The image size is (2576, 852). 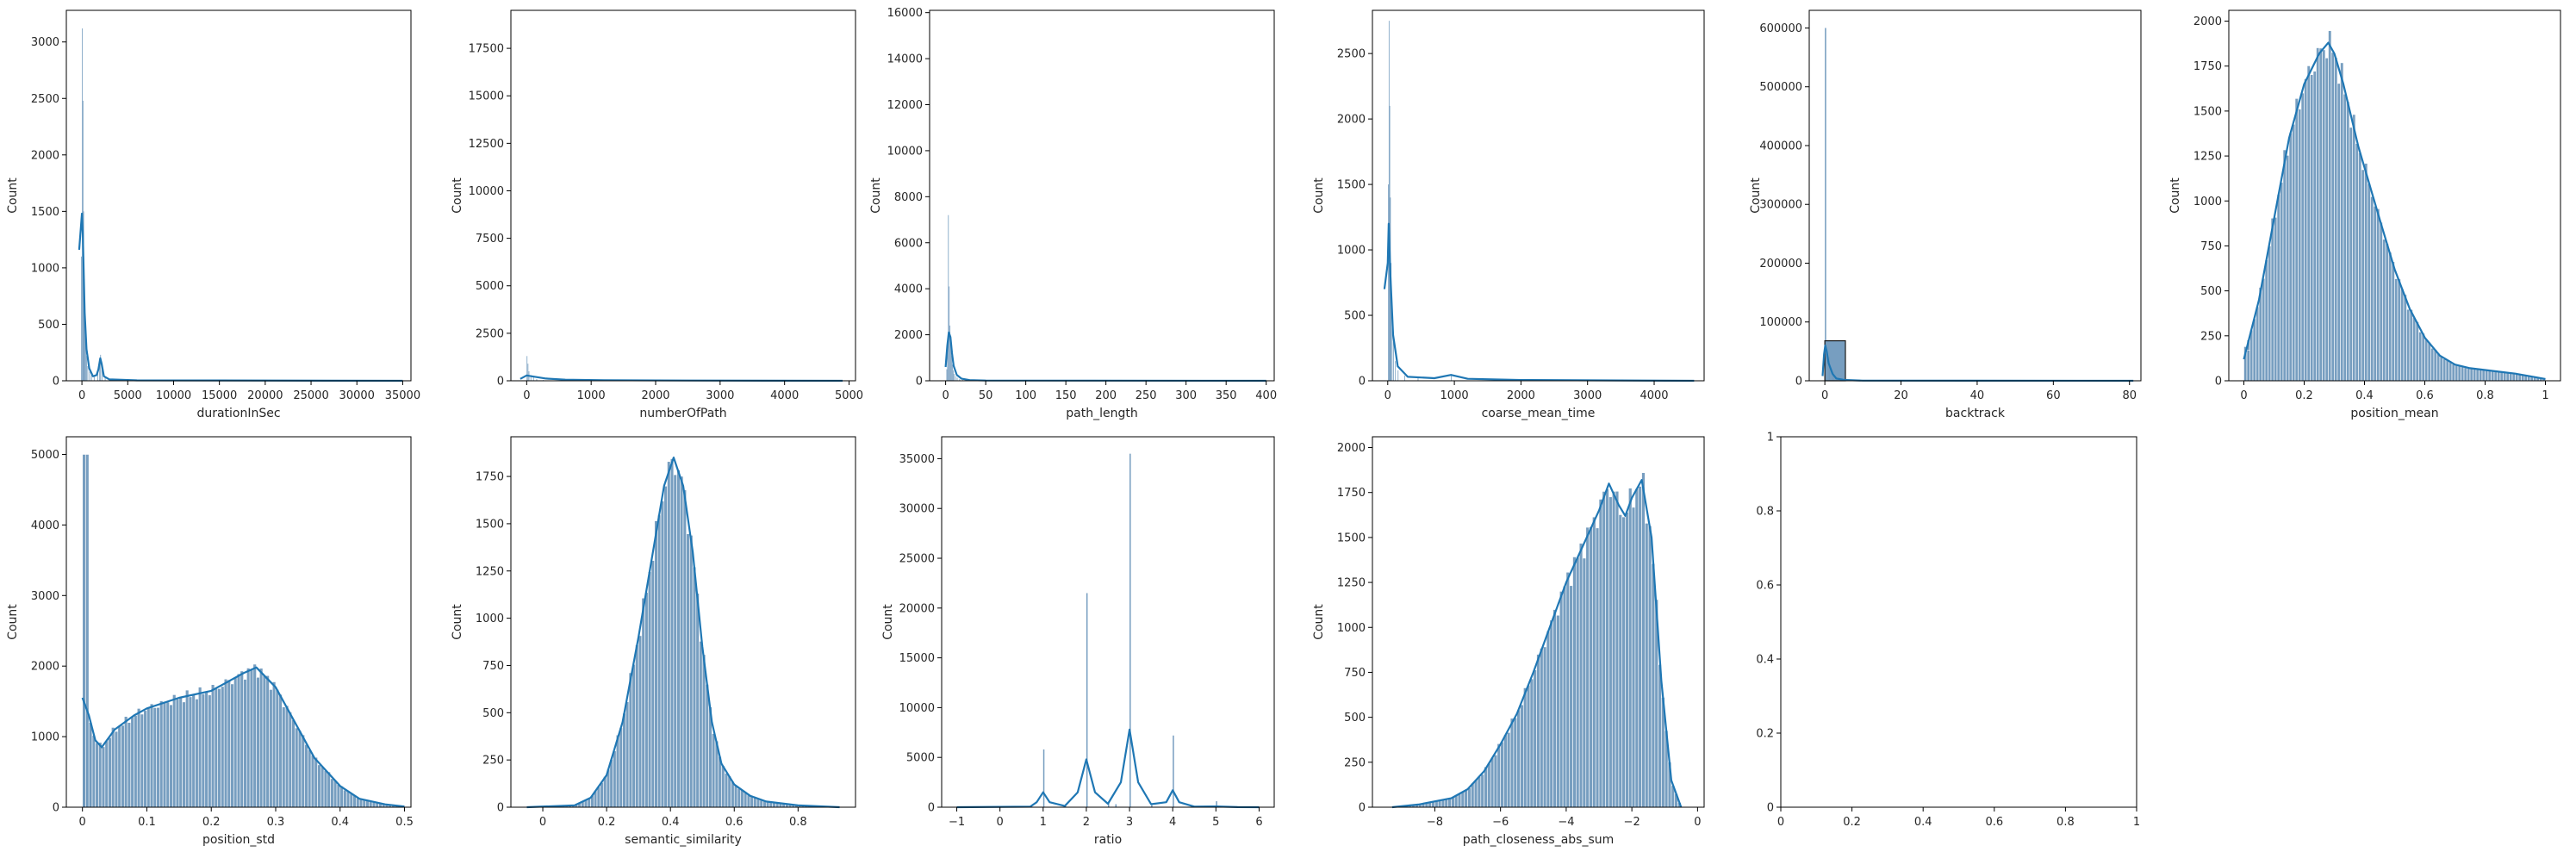 What do you see at coordinates (1654, 396) in the screenshot?
I see `x-tick-label: 4000` at bounding box center [1654, 396].